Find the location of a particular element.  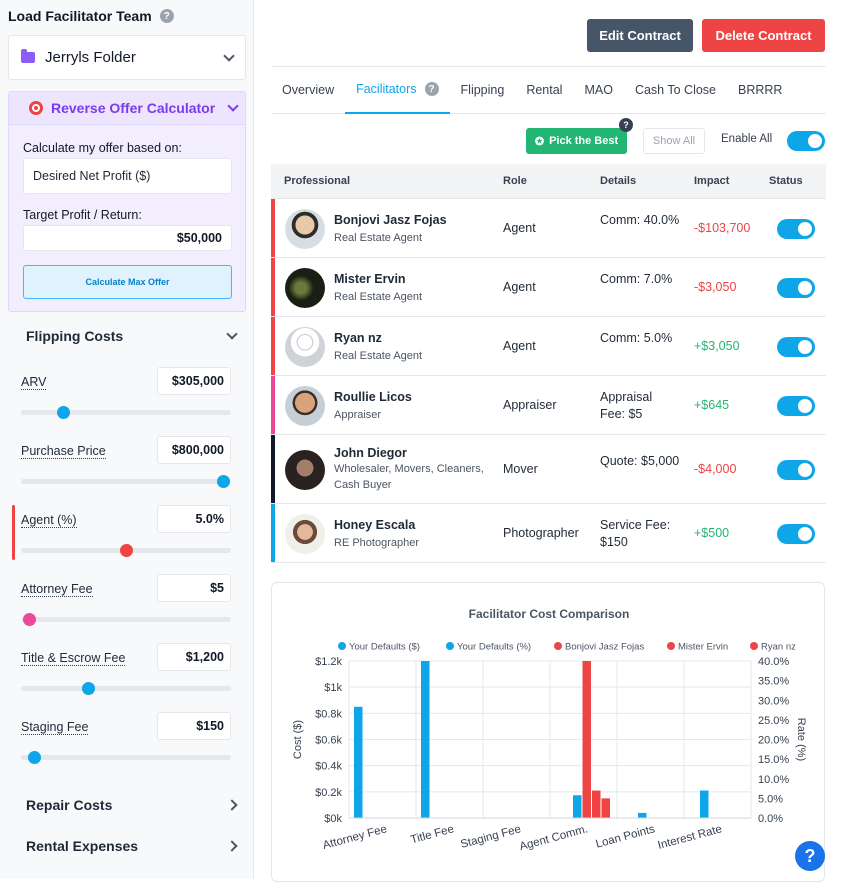

show-all-button: Show All is located at coordinates (674, 141).